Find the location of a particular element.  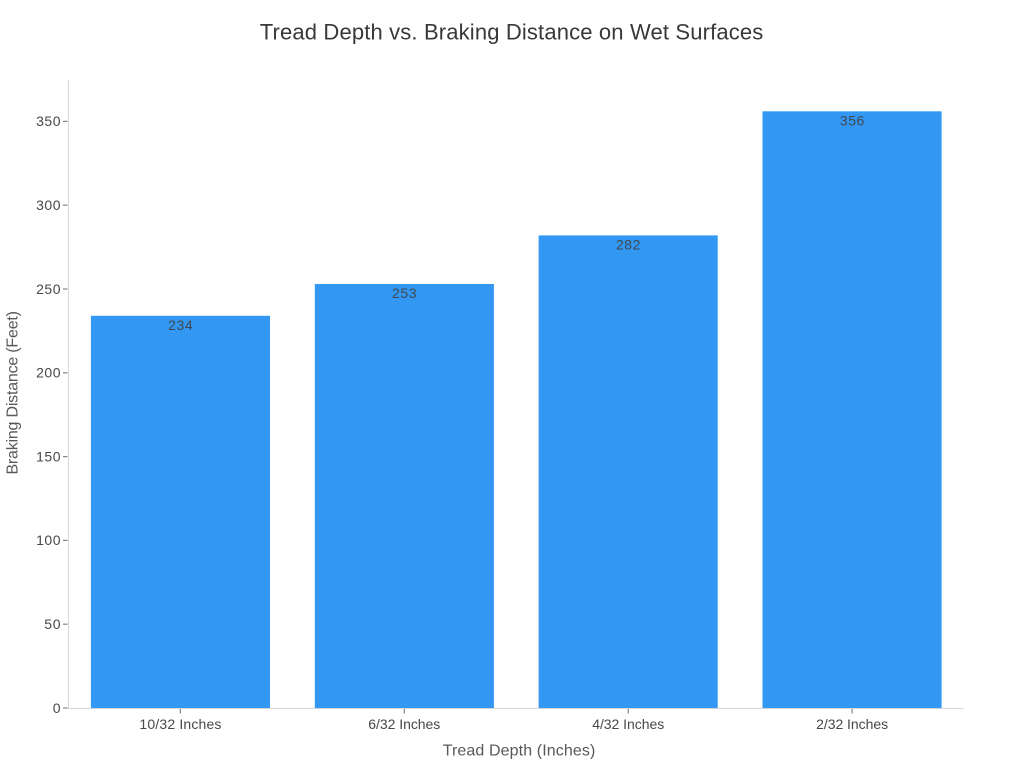

svg-text: 300 is located at coordinates (48, 205).